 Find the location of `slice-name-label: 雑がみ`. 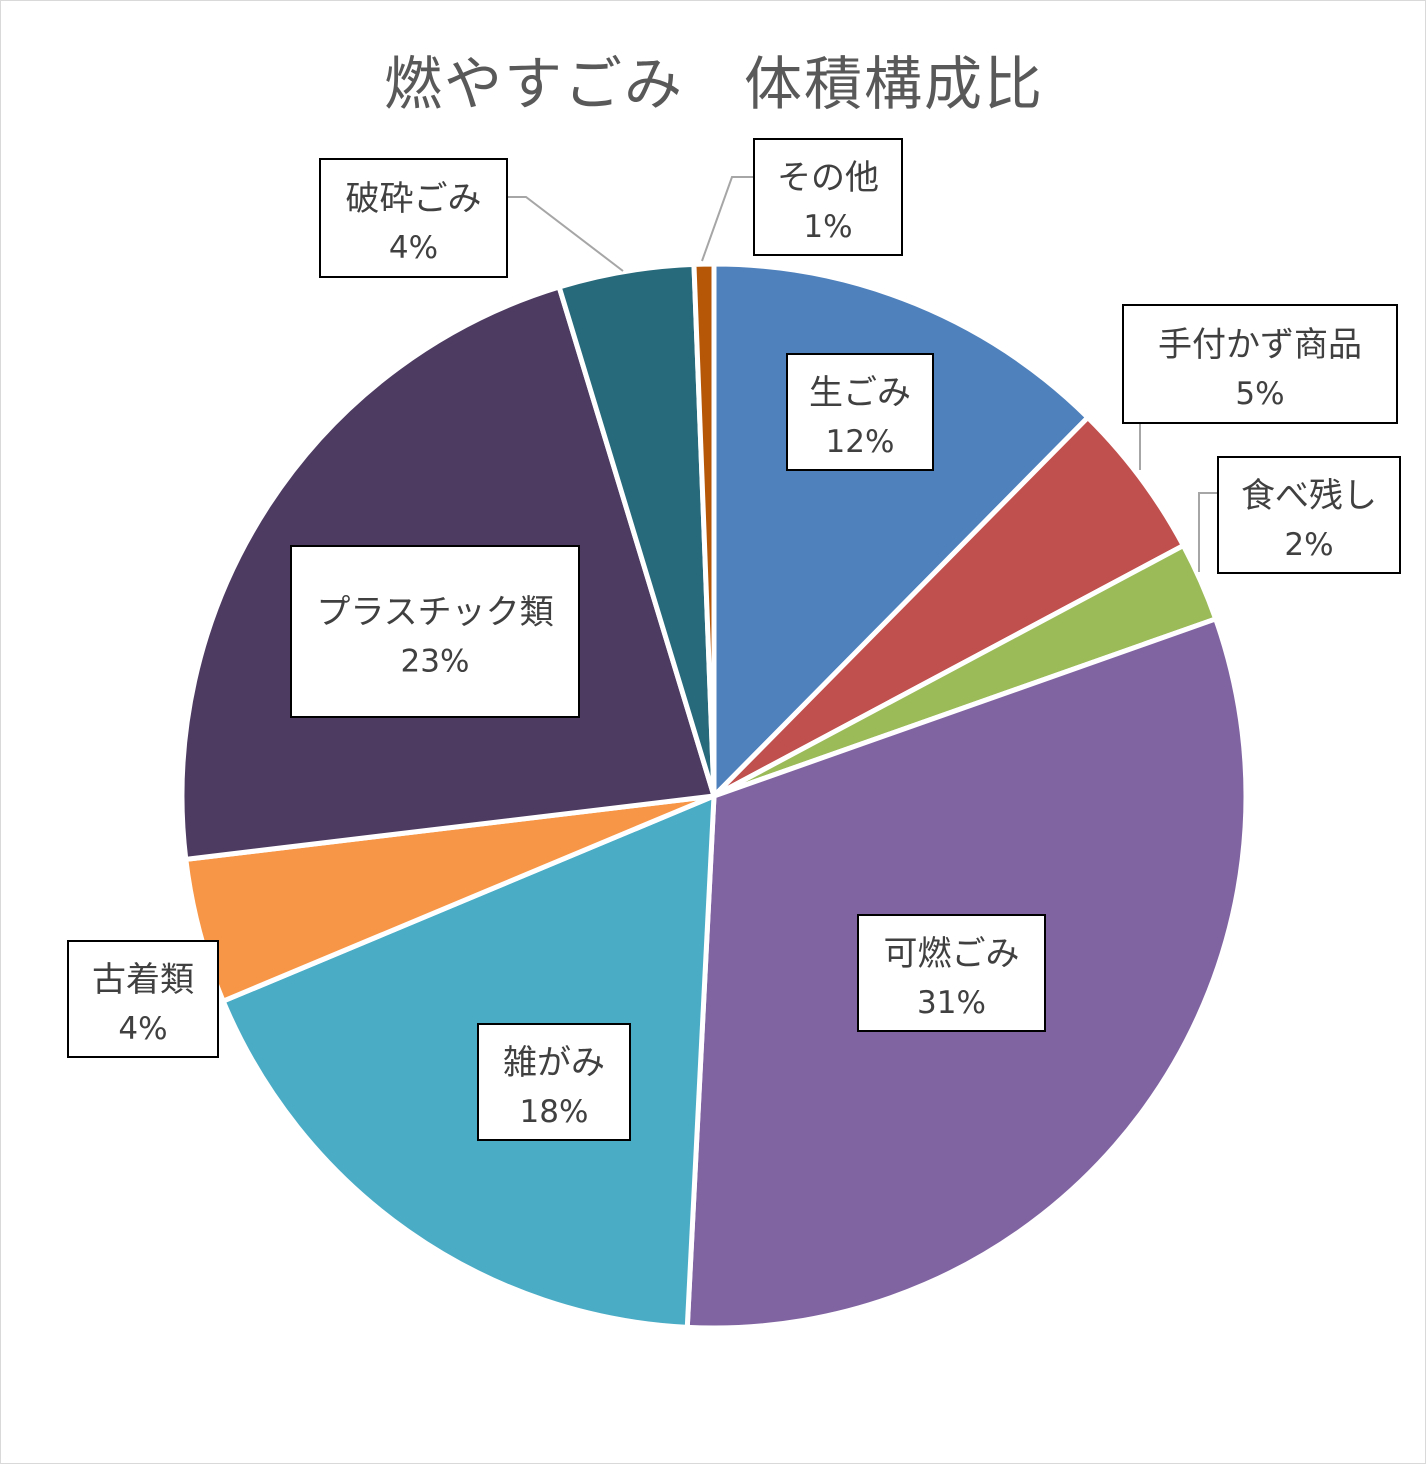

slice-name-label: 雑がみ is located at coordinates (554, 1063).